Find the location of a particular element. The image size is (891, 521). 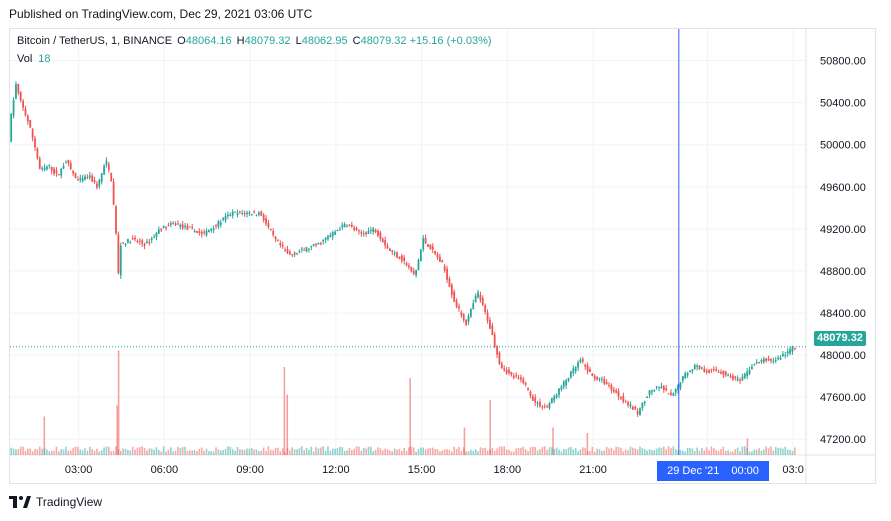

volume-key: Vol is located at coordinates (25, 59).